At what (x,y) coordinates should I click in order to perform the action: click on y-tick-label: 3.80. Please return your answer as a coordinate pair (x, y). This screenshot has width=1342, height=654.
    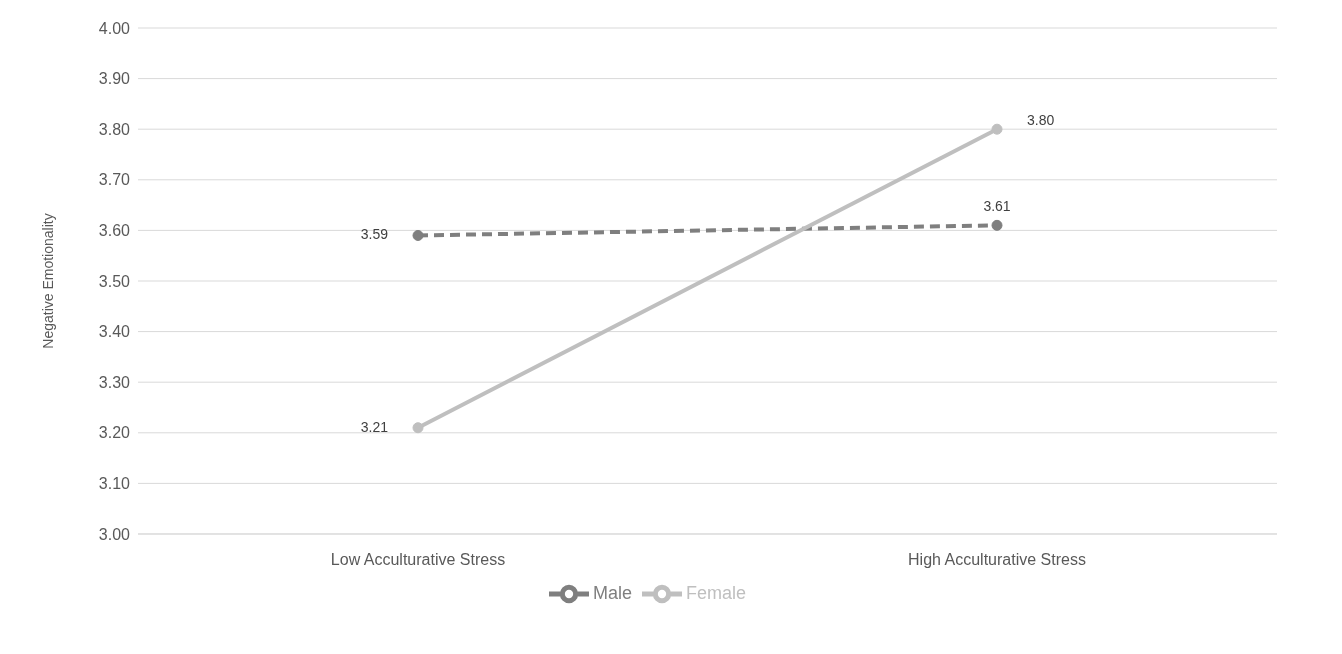
    Looking at the image, I should click on (114, 129).